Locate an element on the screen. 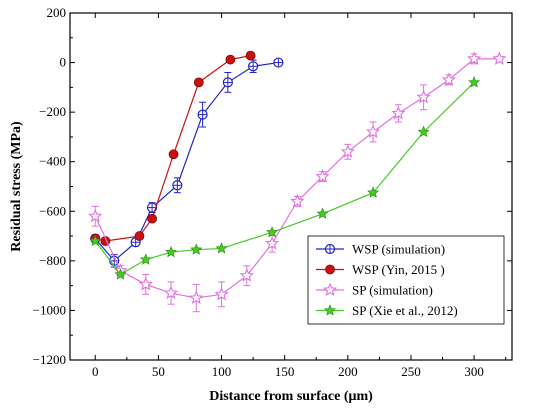 This screenshot has height=408, width=550. series-line is located at coordinates (173, 148).